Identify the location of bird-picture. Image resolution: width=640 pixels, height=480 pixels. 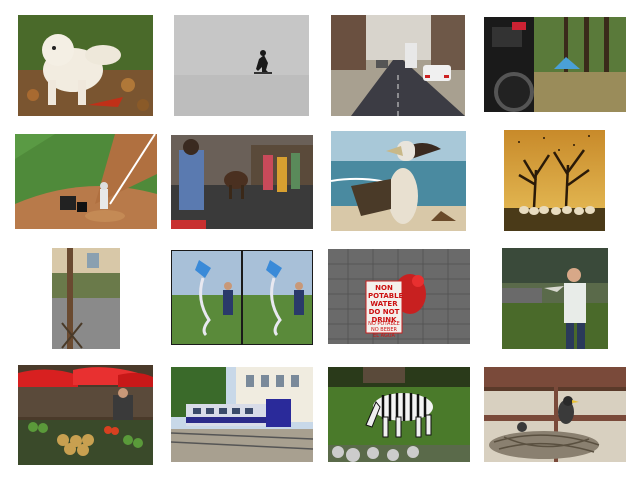
(555, 414).